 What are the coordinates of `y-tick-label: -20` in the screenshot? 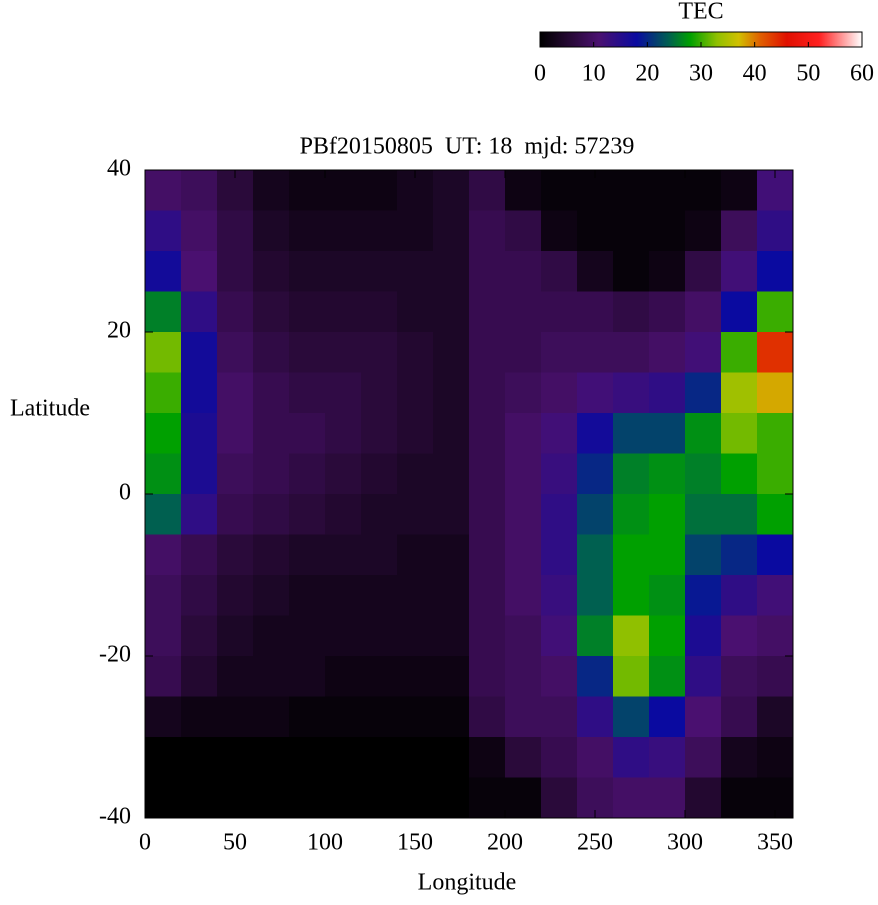 It's located at (115, 655).